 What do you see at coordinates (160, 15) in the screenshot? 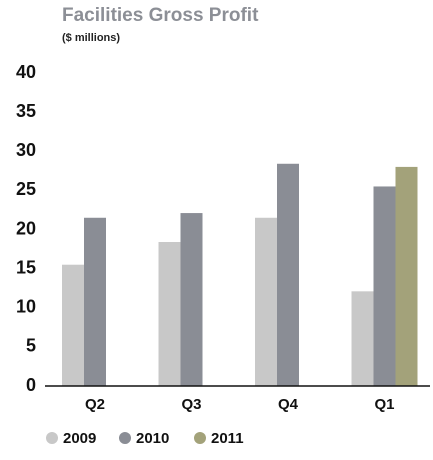
I see `chart-title: Facilities Gross Profit` at bounding box center [160, 15].